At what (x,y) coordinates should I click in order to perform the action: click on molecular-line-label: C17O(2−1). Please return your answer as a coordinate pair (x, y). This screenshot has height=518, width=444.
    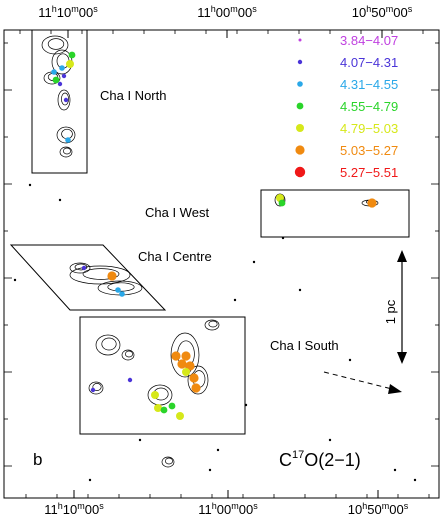
    Looking at the image, I should click on (320, 459).